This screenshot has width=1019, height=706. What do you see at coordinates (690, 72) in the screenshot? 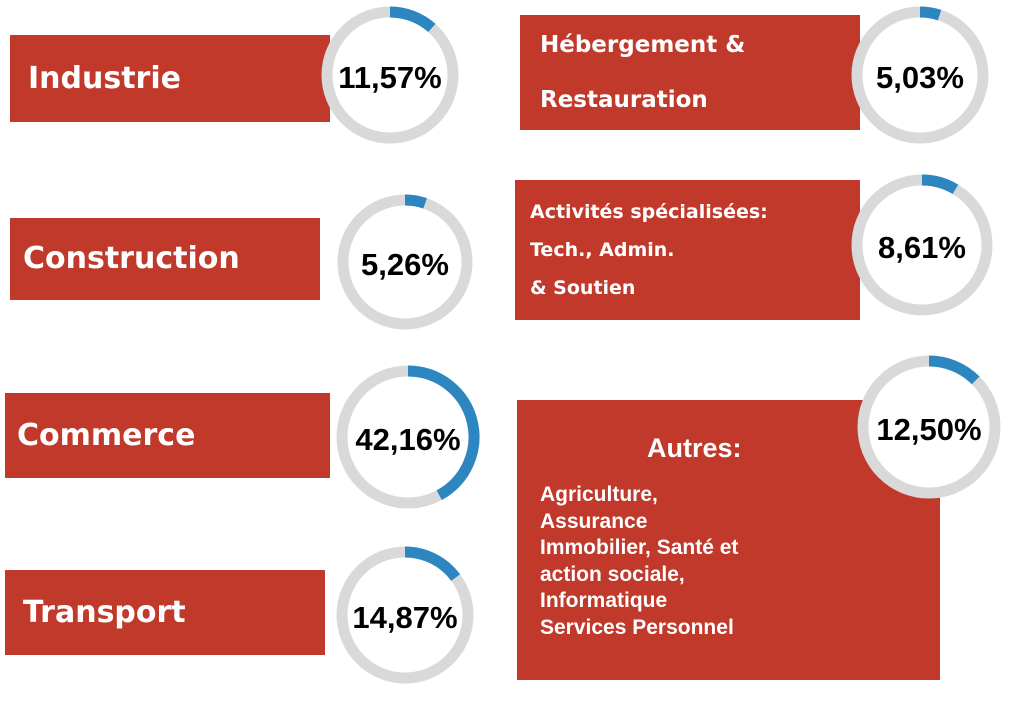
I see `category-label: Hébergement & Restauration` at bounding box center [690, 72].